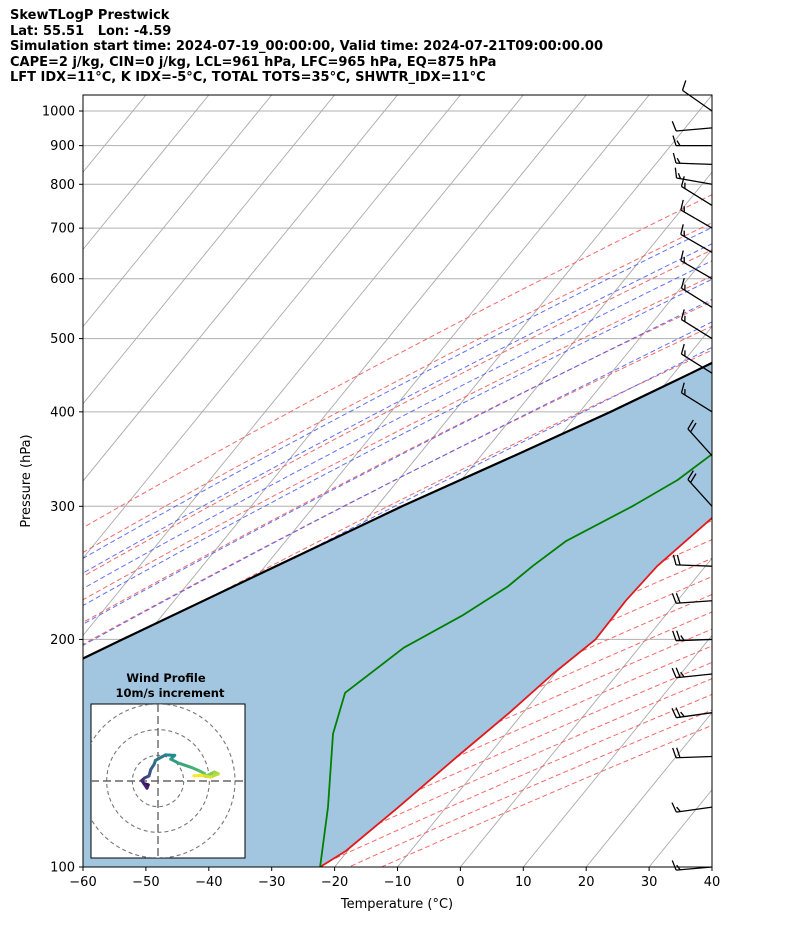 The image size is (794, 937). I want to click on x-tick-label: −10, so click(397, 882).